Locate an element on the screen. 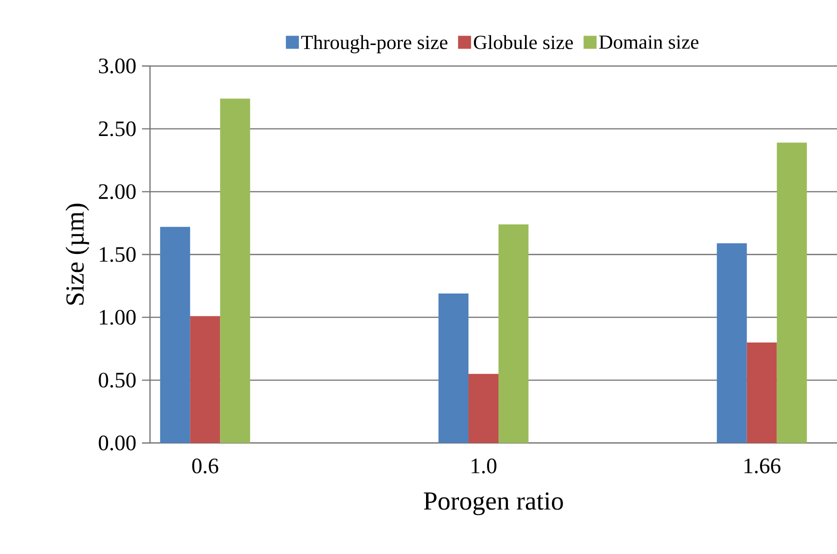 The image size is (837, 554). y-tick-label: 1.00 is located at coordinates (118, 317).